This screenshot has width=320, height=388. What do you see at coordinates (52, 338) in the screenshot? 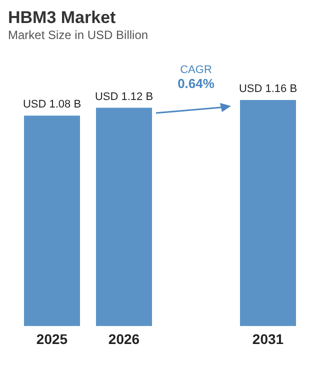
I see `x-tick-label: 2025` at bounding box center [52, 338].